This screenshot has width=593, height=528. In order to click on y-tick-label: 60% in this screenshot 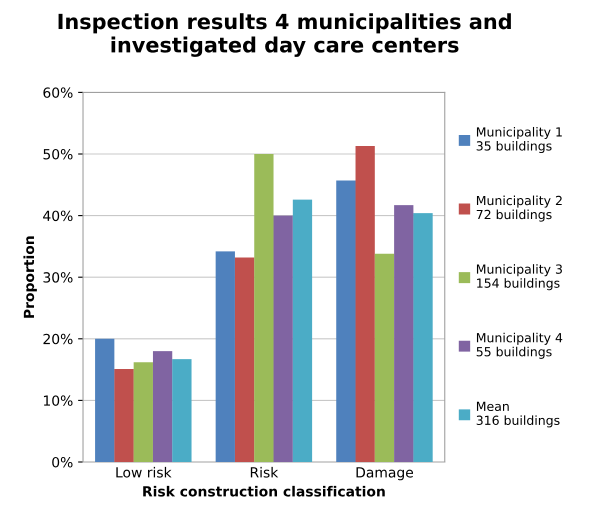, I will do `click(58, 92)`.